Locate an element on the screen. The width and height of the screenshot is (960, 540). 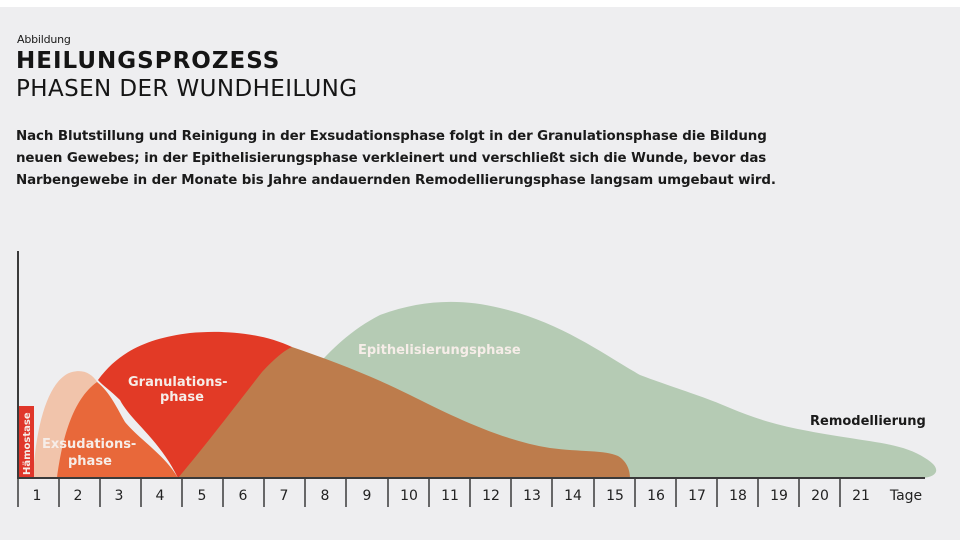
label-granulation-1: Granulations- is located at coordinates (178, 382).